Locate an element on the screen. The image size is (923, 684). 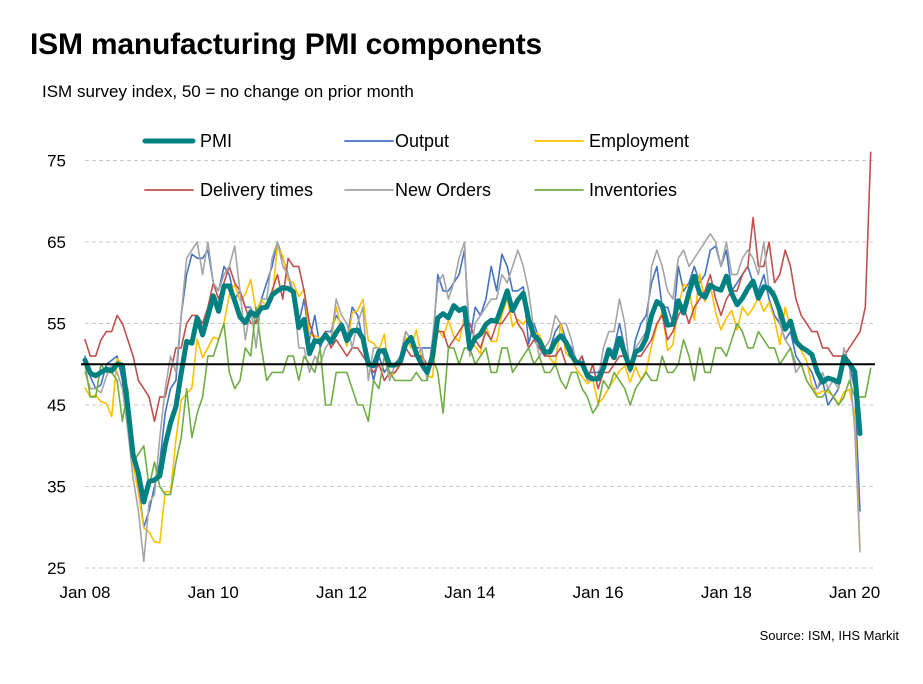
x-tick-label: Jan 18 is located at coordinates (726, 592).